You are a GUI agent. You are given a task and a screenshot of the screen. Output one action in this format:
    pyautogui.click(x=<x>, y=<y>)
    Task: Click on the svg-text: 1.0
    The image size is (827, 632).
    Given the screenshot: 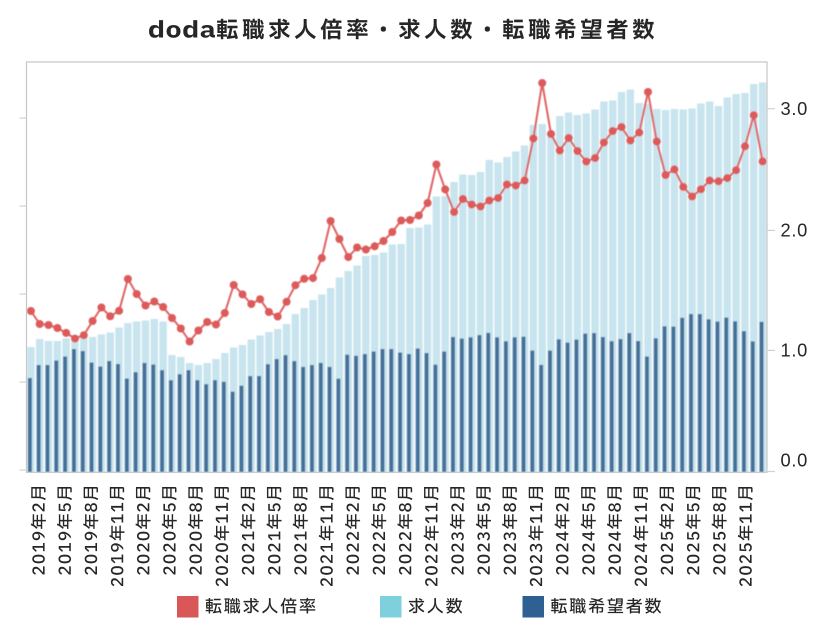 What is the action you would take?
    pyautogui.click(x=795, y=349)
    